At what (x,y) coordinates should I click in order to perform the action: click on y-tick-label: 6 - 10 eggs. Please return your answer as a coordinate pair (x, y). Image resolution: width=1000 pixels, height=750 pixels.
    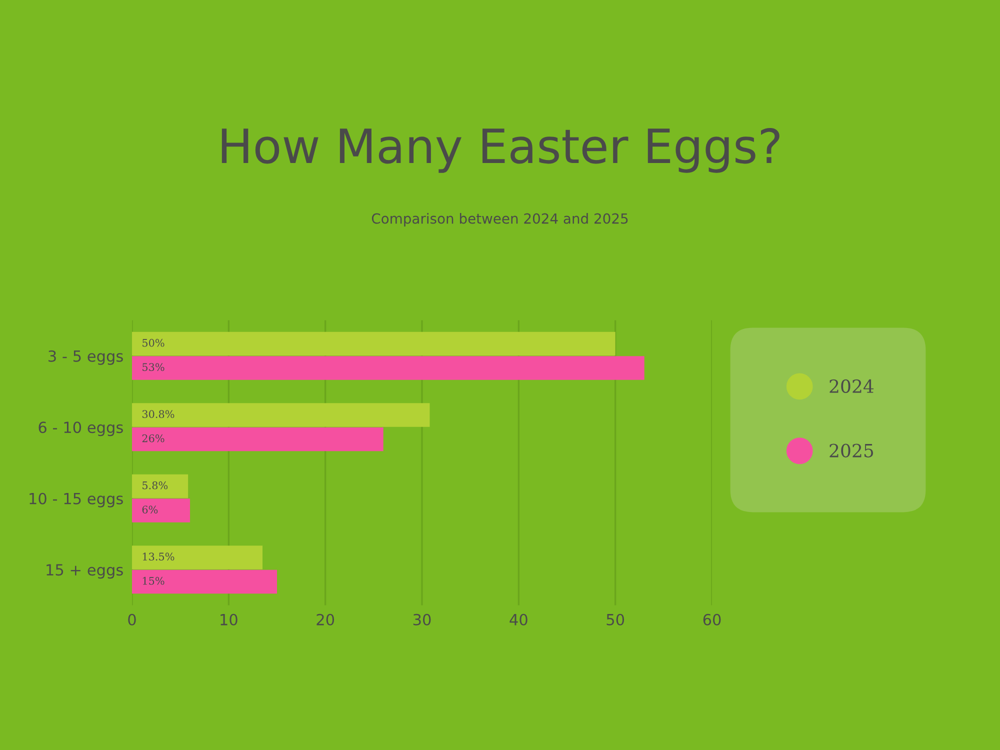
    Looking at the image, I should click on (80, 429).